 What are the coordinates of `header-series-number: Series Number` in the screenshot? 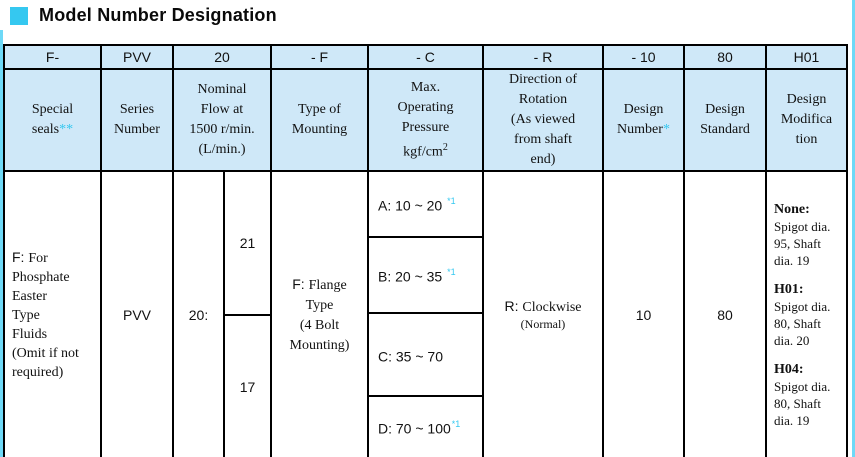 It's located at (137, 120).